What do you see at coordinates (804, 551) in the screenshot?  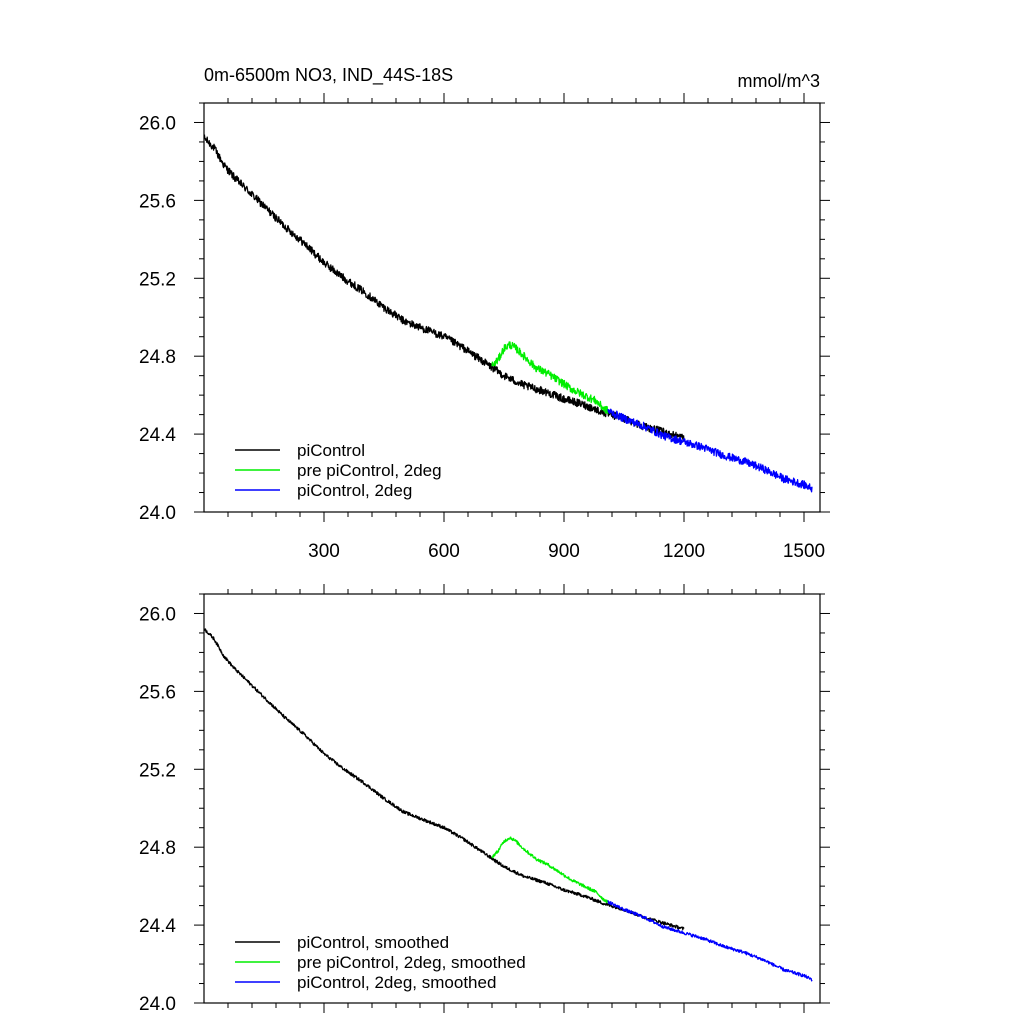 I see `x-tick-label: 1500` at bounding box center [804, 551].